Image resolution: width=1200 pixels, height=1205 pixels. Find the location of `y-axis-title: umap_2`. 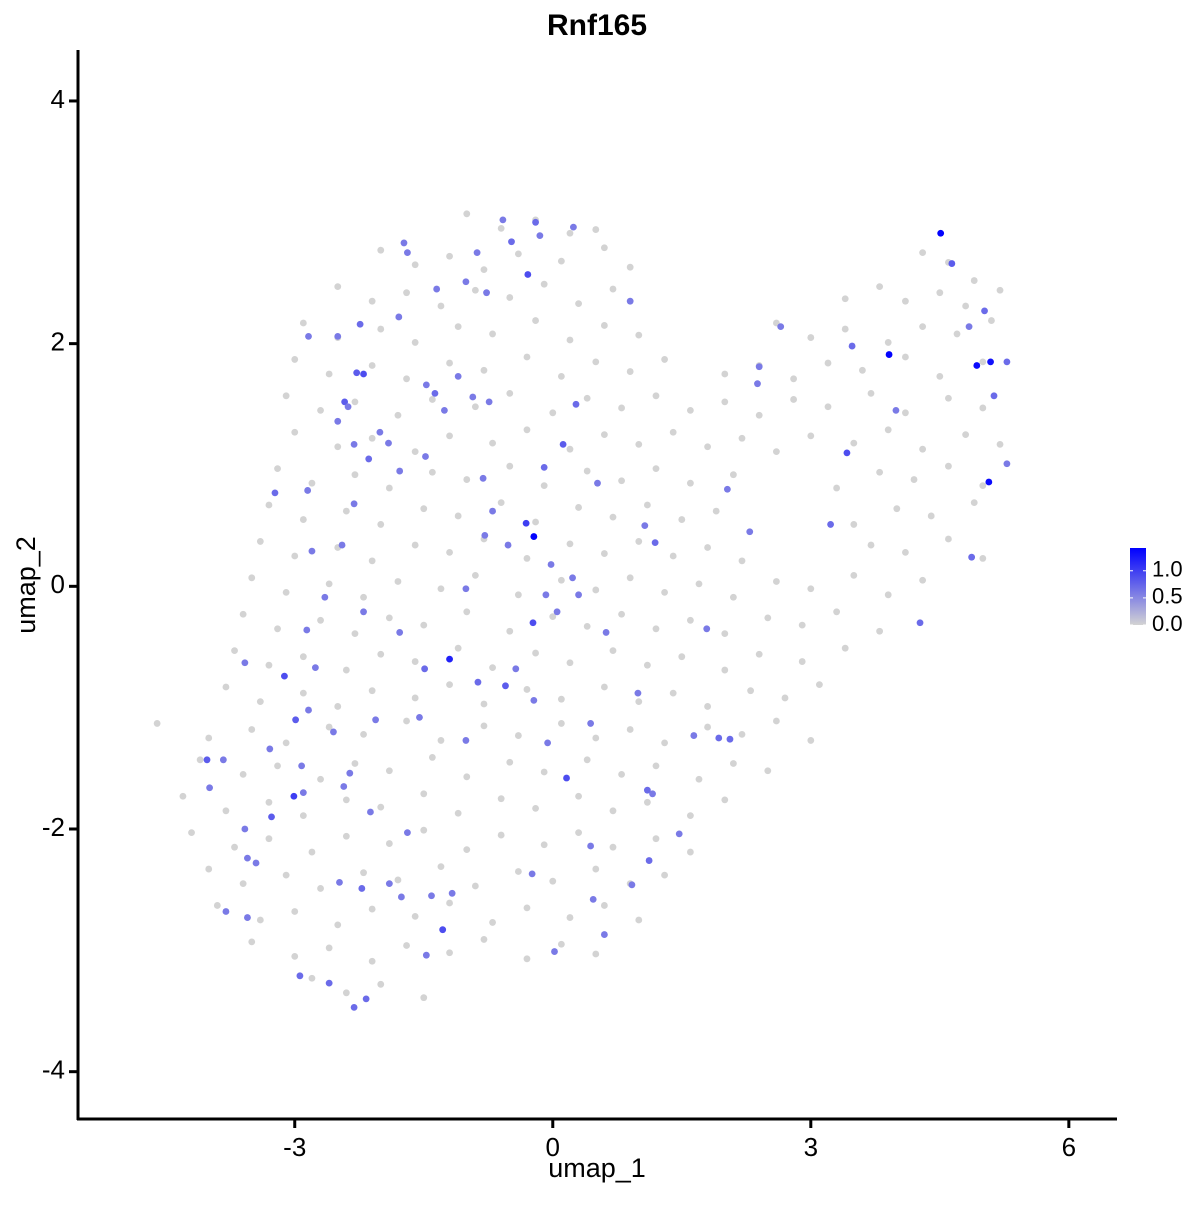

y-axis-title: umap_2 is located at coordinates (26, 585).